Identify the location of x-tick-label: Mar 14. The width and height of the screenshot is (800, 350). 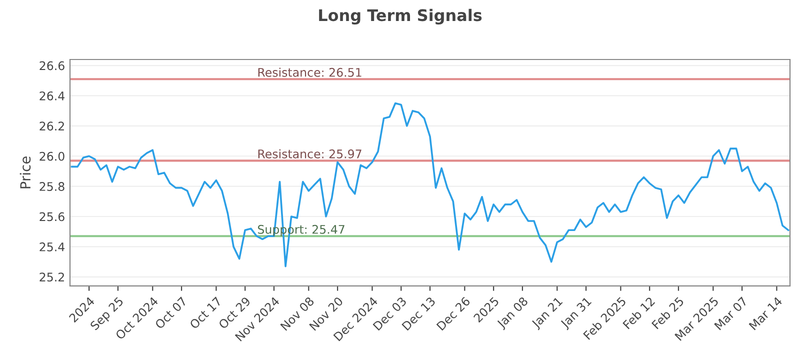
(765, 313).